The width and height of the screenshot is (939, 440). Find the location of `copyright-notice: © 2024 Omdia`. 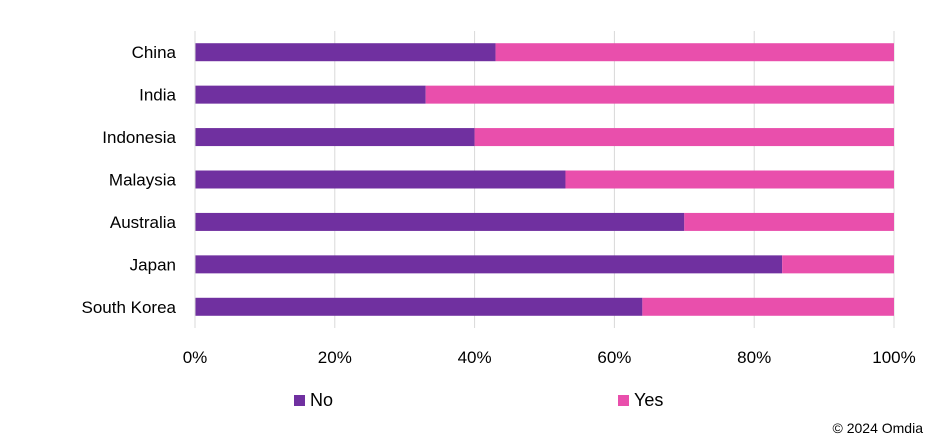

copyright-notice: © 2024 Omdia is located at coordinates (877, 428).